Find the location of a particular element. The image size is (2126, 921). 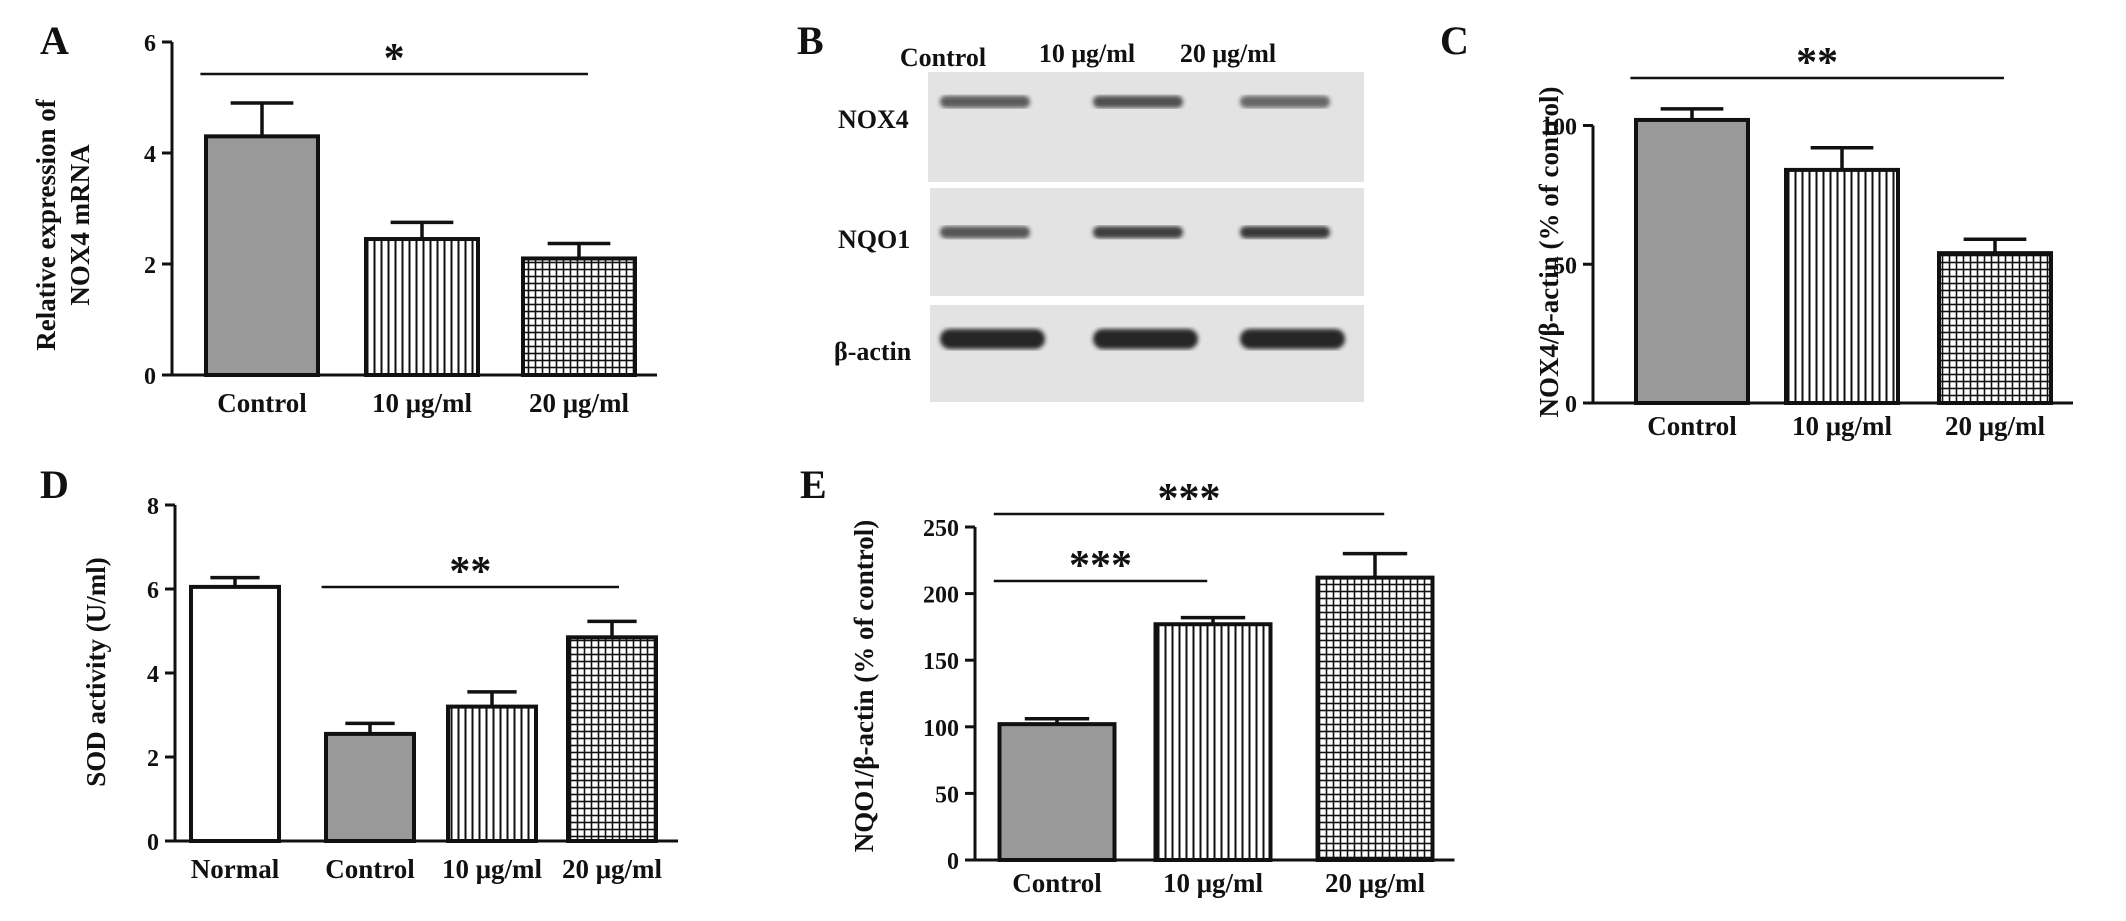

panel-letter-e: E is located at coordinates (813, 484).